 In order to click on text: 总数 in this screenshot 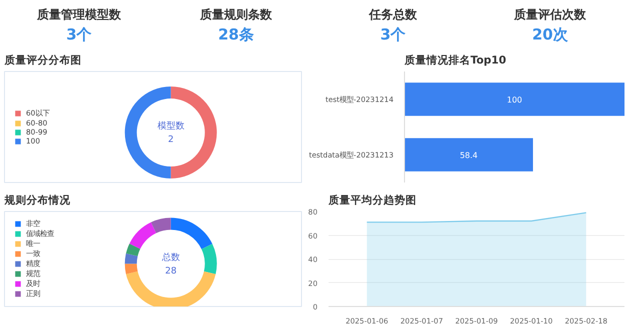, I will do `click(170, 257)`.